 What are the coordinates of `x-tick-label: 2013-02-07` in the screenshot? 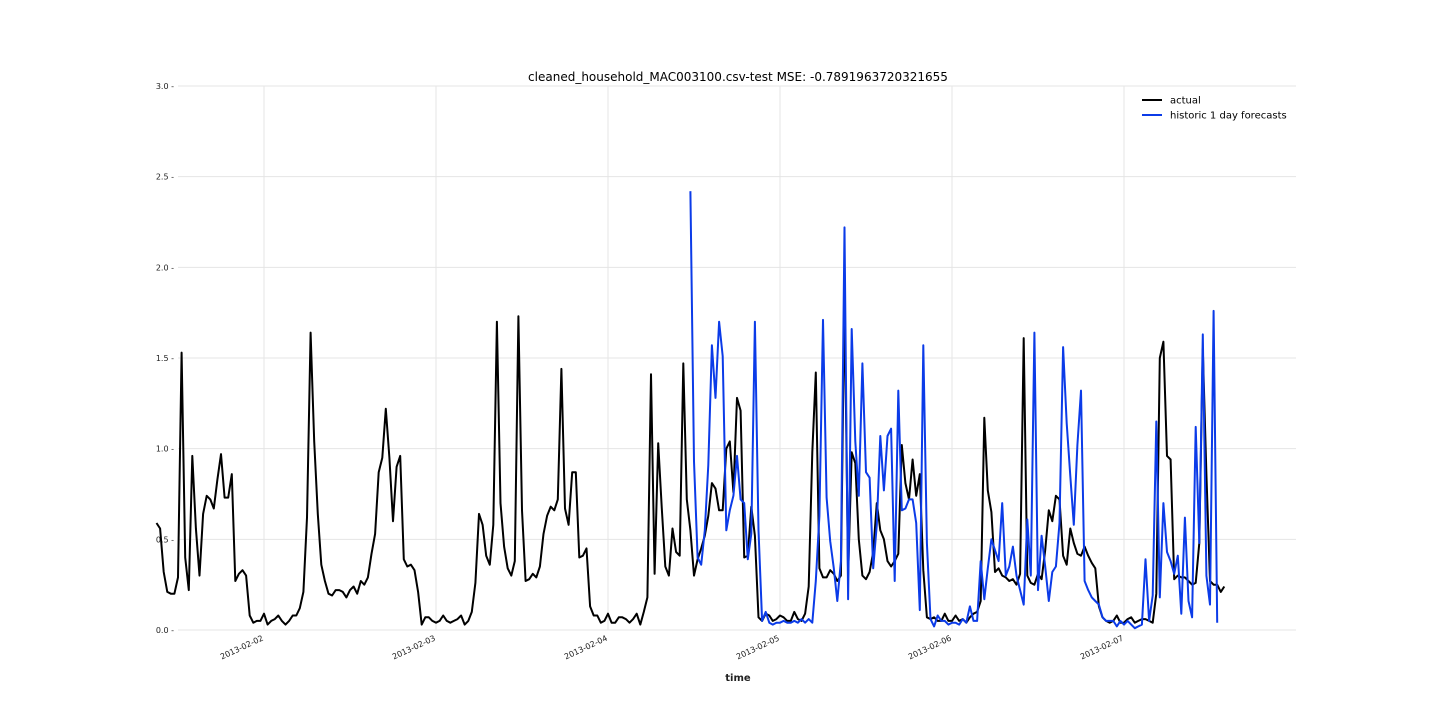 It's located at (1102, 648).